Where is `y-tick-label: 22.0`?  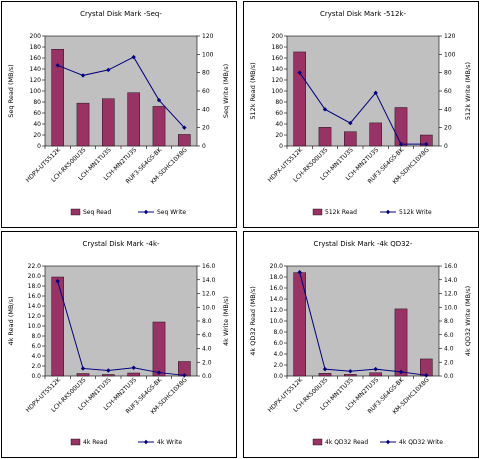
y-tick-label: 22.0 is located at coordinates (35, 266).